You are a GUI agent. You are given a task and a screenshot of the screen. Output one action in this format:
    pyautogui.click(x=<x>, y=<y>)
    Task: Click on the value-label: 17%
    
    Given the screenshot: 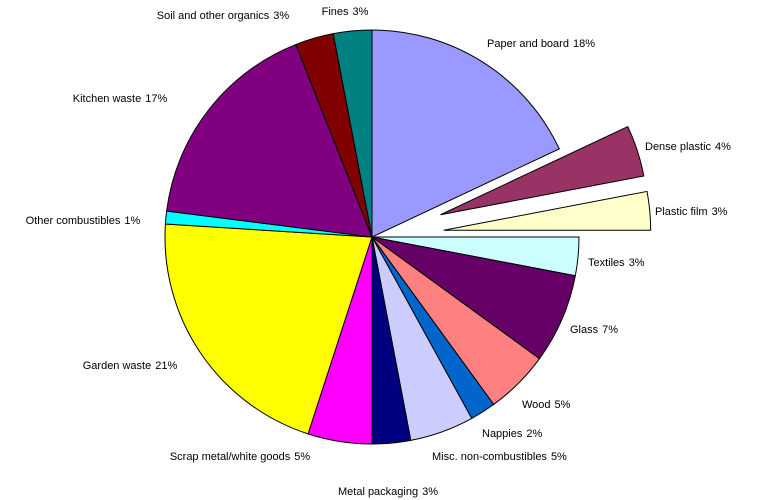 What is the action you would take?
    pyautogui.click(x=156, y=99)
    